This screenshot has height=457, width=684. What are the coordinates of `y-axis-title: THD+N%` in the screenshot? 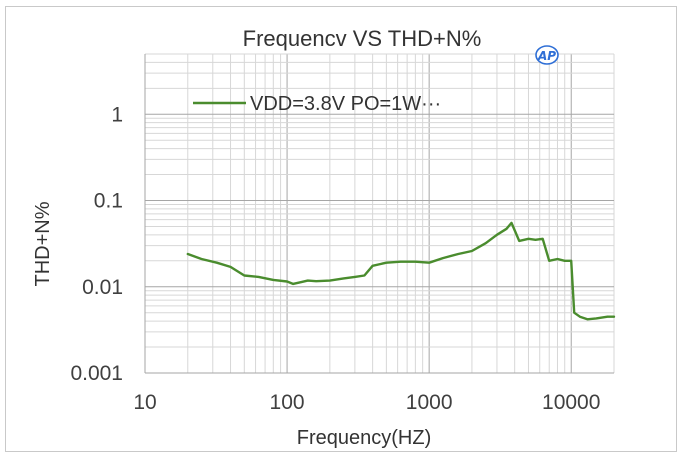 It's located at (43, 243).